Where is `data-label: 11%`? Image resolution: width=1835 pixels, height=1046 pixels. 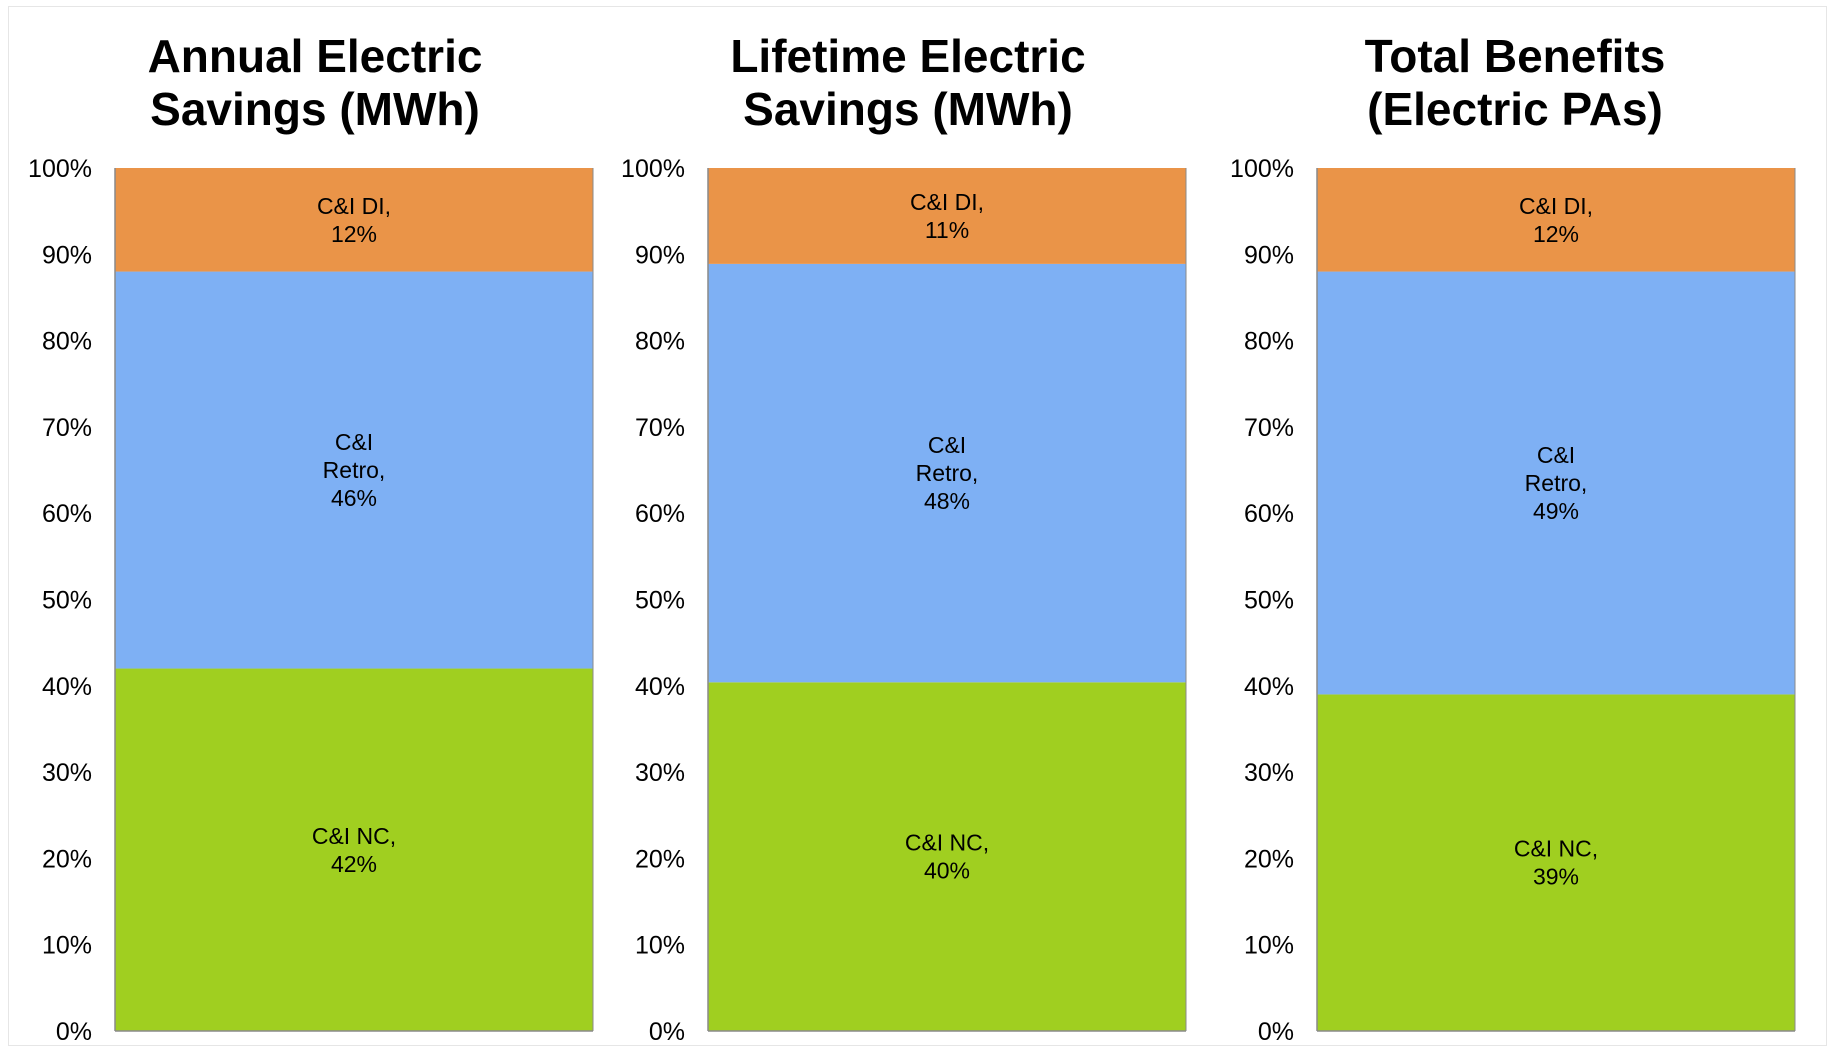
data-label: 11% is located at coordinates (947, 230).